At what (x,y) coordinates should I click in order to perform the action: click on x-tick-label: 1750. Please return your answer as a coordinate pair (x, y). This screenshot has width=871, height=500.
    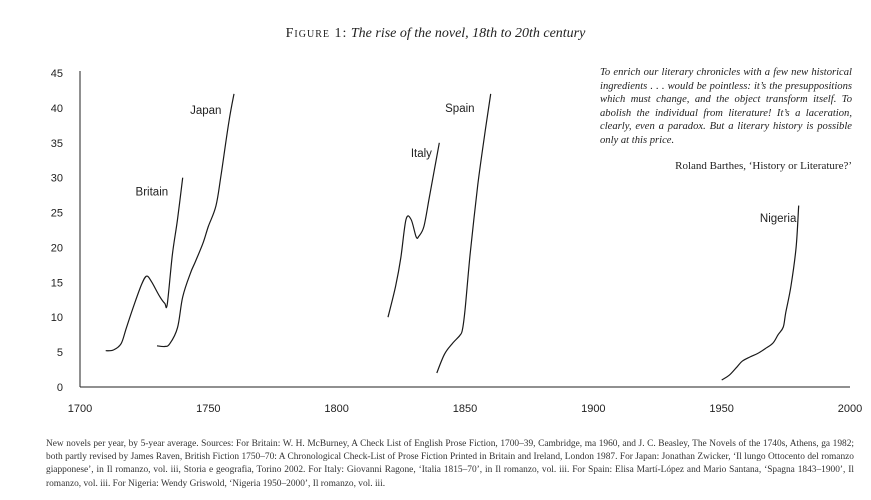
    Looking at the image, I should click on (208, 409).